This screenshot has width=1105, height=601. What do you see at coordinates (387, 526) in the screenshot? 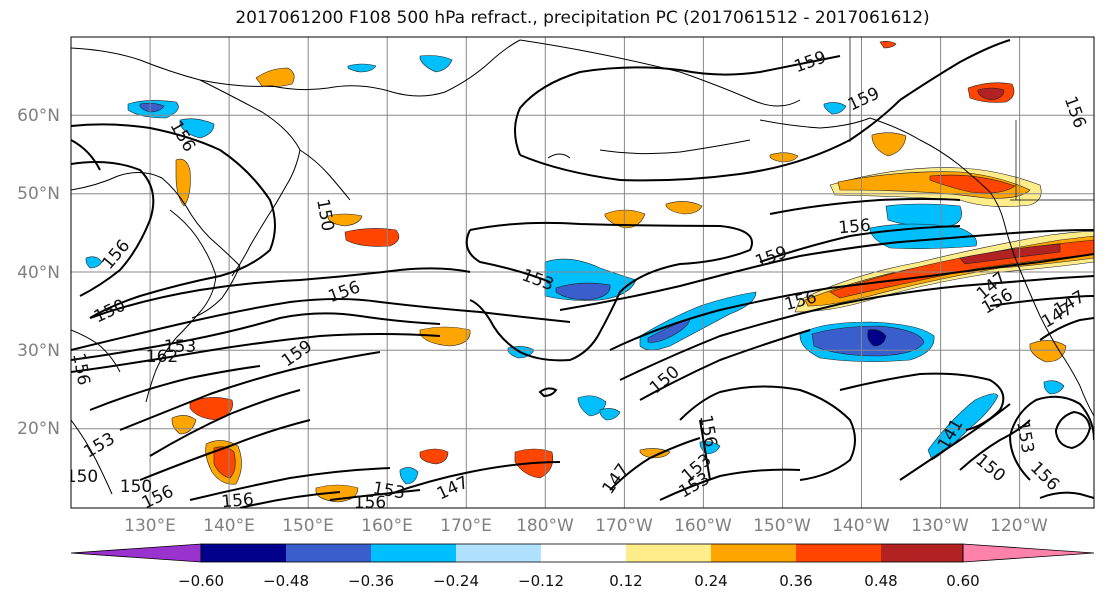
I see `lon-label: 160°E` at bounding box center [387, 526].